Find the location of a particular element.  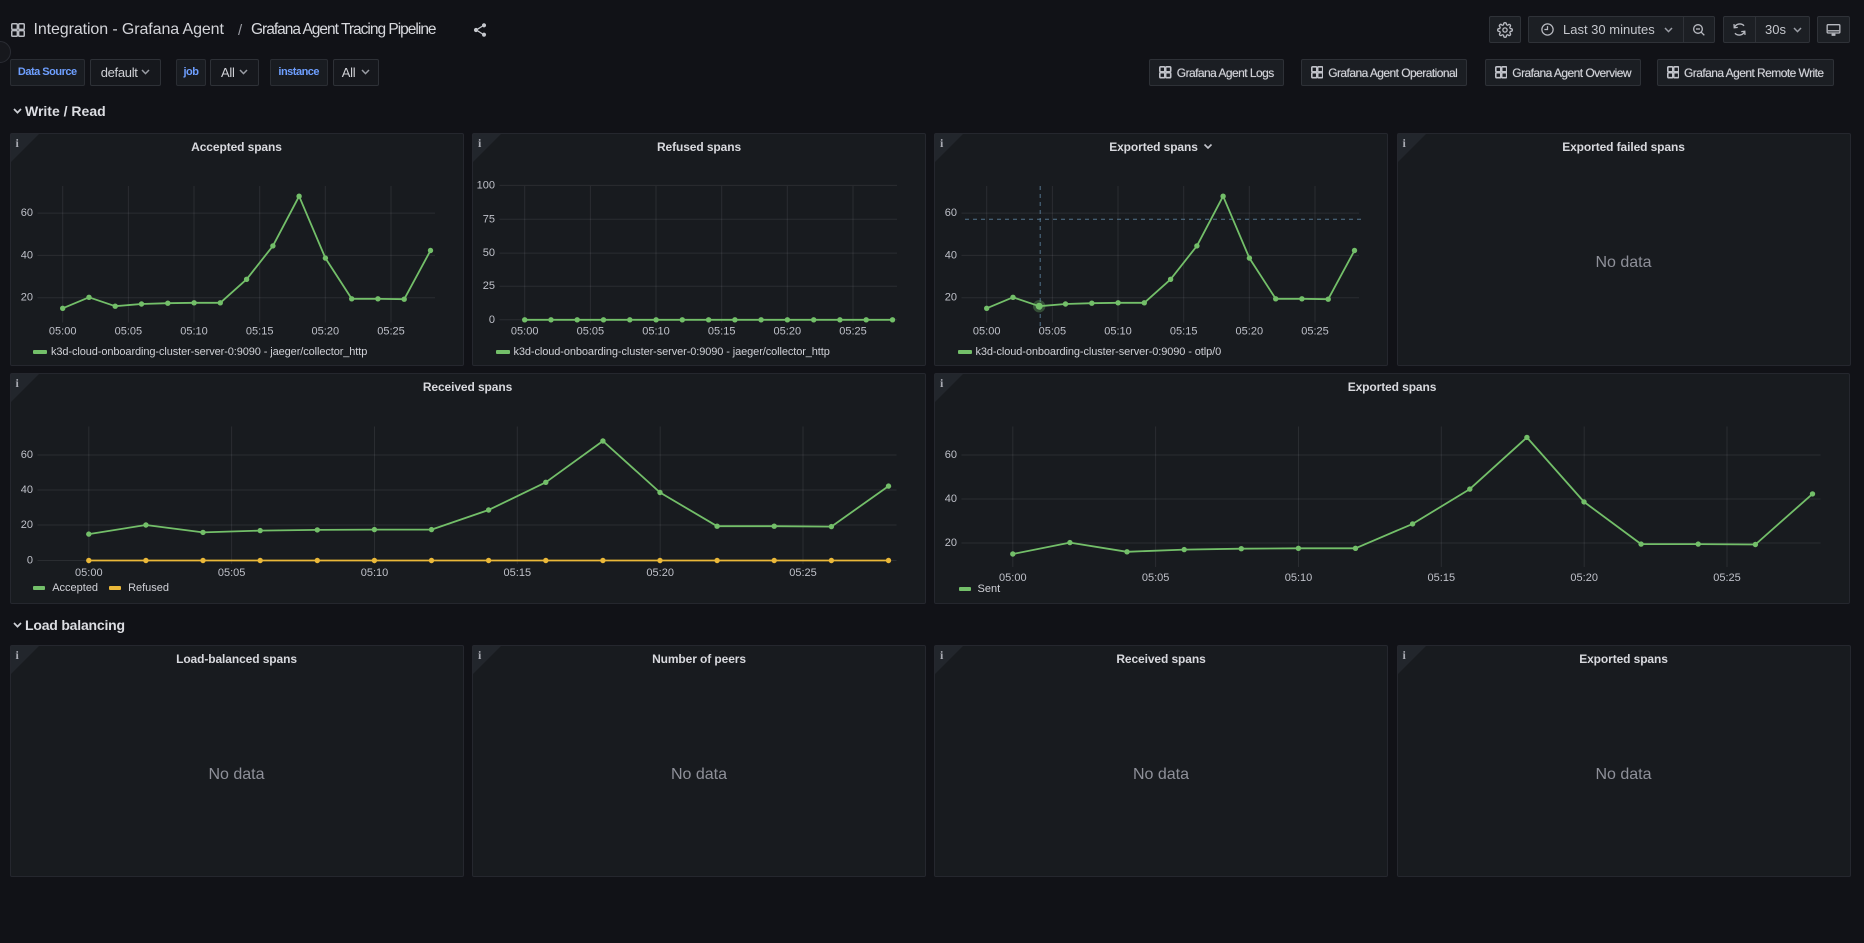

svg-text: 100 is located at coordinates (486, 185).